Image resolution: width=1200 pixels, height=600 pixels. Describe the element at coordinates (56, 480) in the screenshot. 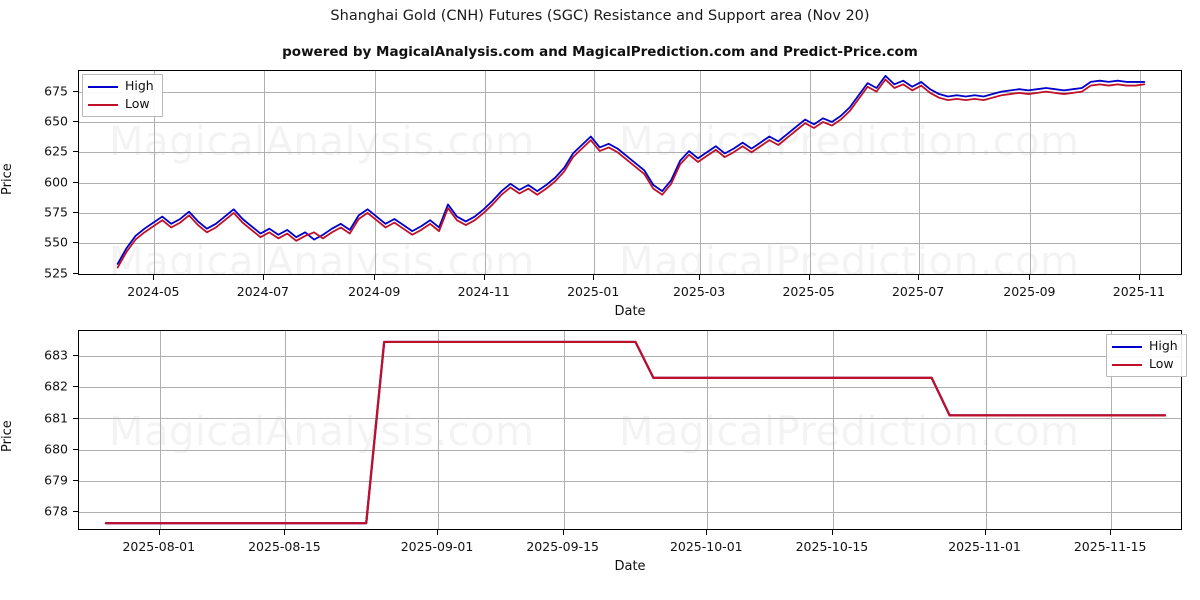

I see `y-tick-label-679: 679` at that location.